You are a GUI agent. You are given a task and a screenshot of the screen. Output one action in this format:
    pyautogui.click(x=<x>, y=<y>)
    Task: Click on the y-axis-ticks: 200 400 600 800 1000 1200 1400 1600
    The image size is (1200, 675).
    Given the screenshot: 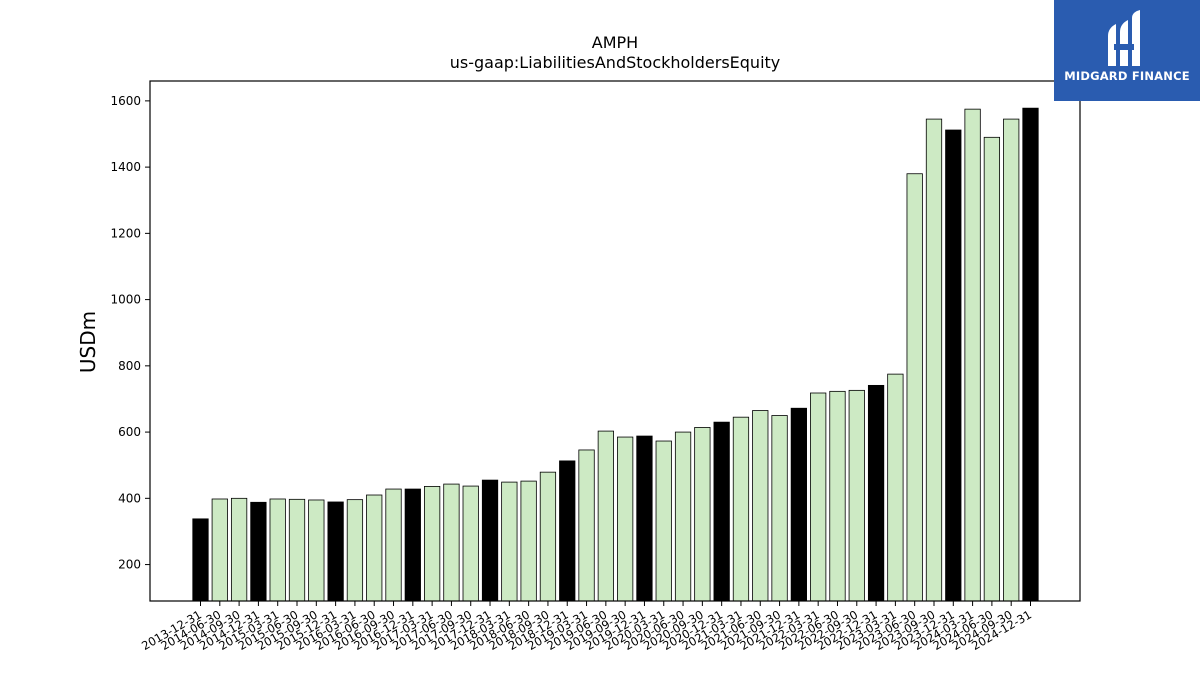 What is the action you would take?
    pyautogui.click(x=130, y=333)
    